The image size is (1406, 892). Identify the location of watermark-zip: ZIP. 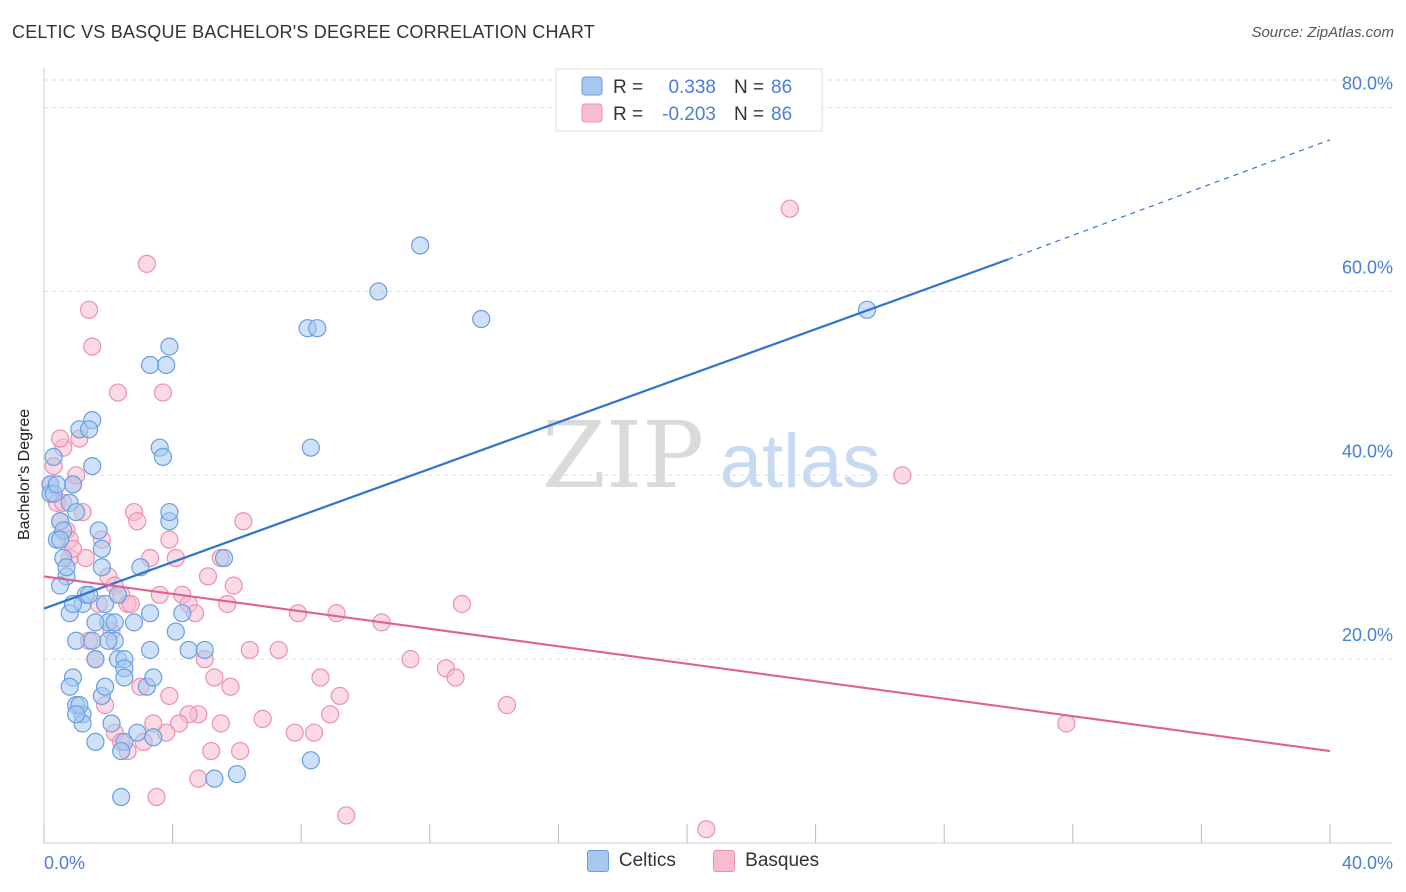
(623, 455).